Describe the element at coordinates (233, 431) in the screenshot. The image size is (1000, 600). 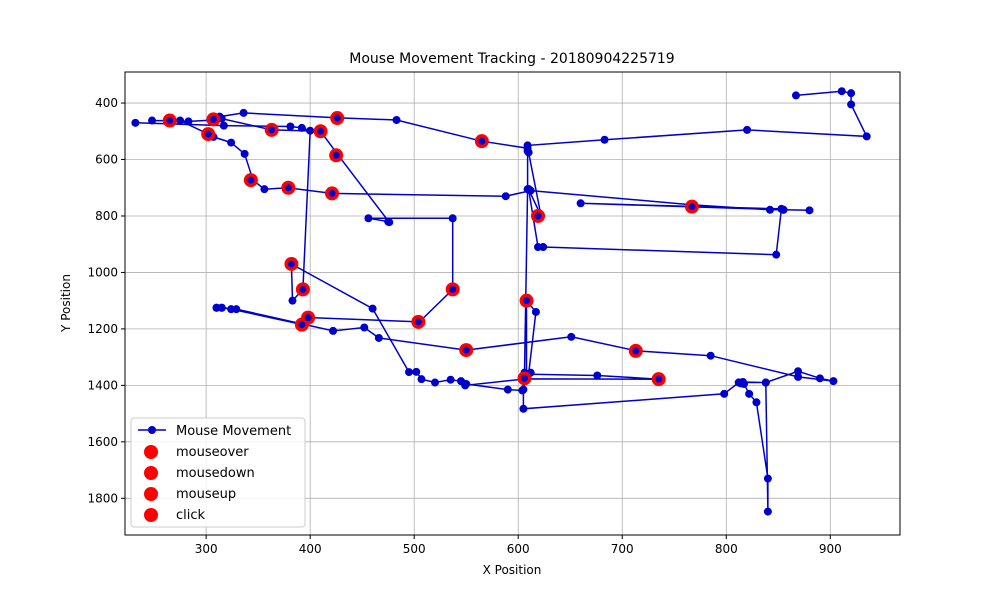
I see `legend-label-mouse-movement: Mouse Movement` at that location.